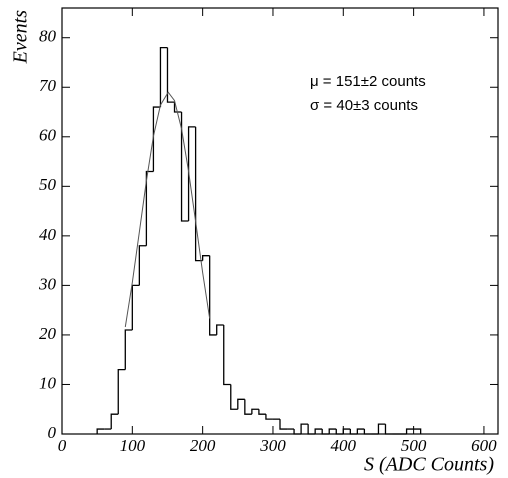  What do you see at coordinates (48, 36) in the screenshot?
I see `y-tick-label: 80` at bounding box center [48, 36].